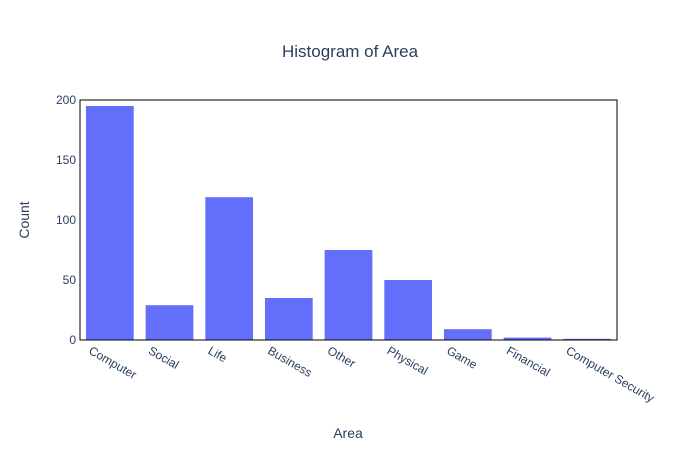 The width and height of the screenshot is (700, 450). What do you see at coordinates (288, 319) in the screenshot?
I see `bar-business` at bounding box center [288, 319].